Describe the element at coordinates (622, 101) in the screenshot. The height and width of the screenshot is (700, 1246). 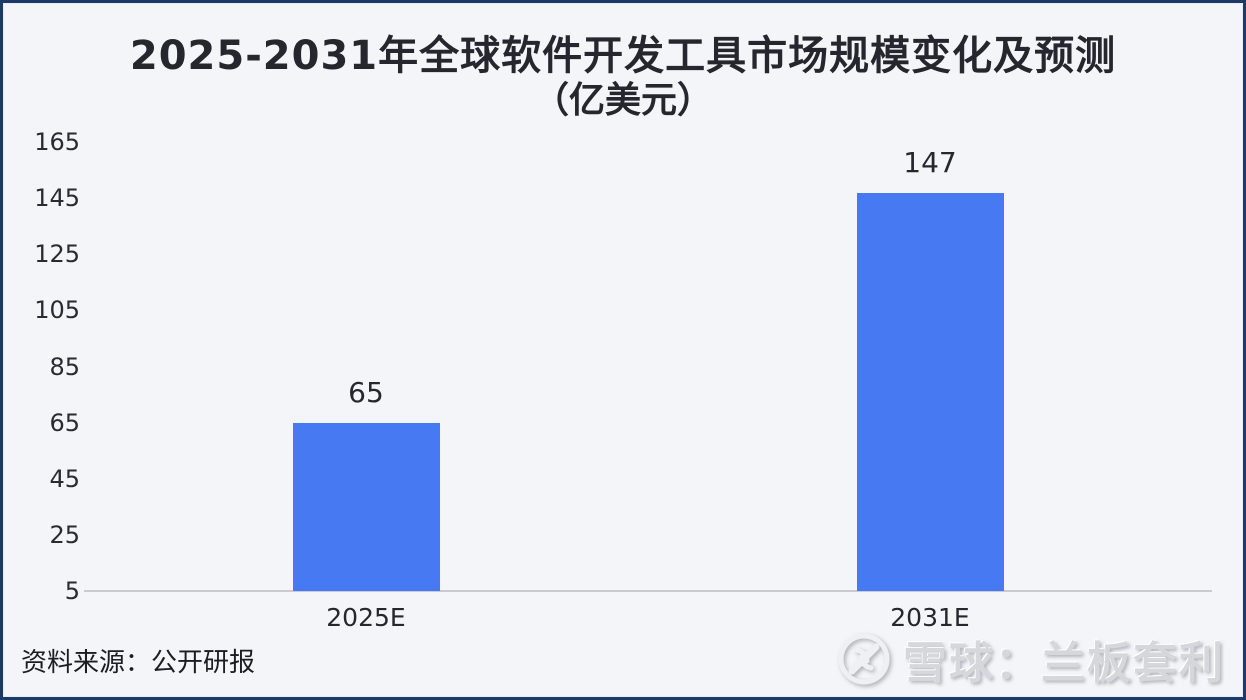
I see `chart-title-unit-line: （亿美元）` at that location.